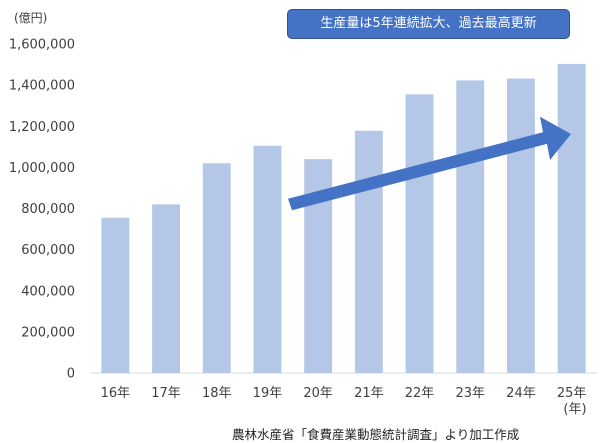  I want to click on x-tick-label: 18年, so click(217, 393).